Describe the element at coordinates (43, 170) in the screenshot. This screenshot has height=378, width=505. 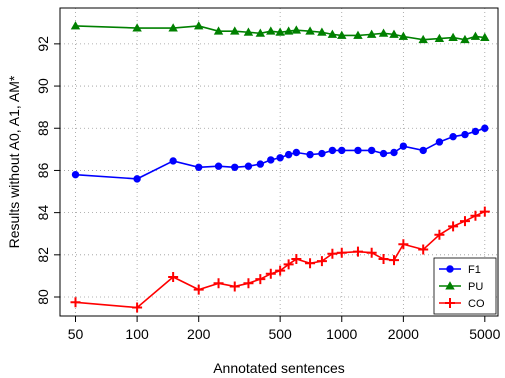
I see `y-tick-label: 86` at that location.